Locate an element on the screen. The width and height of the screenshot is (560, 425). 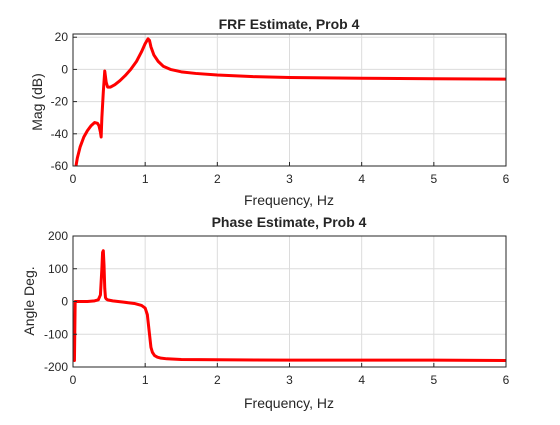
phase-y-axis-label: Angle Deg. is located at coordinates (29, 300).